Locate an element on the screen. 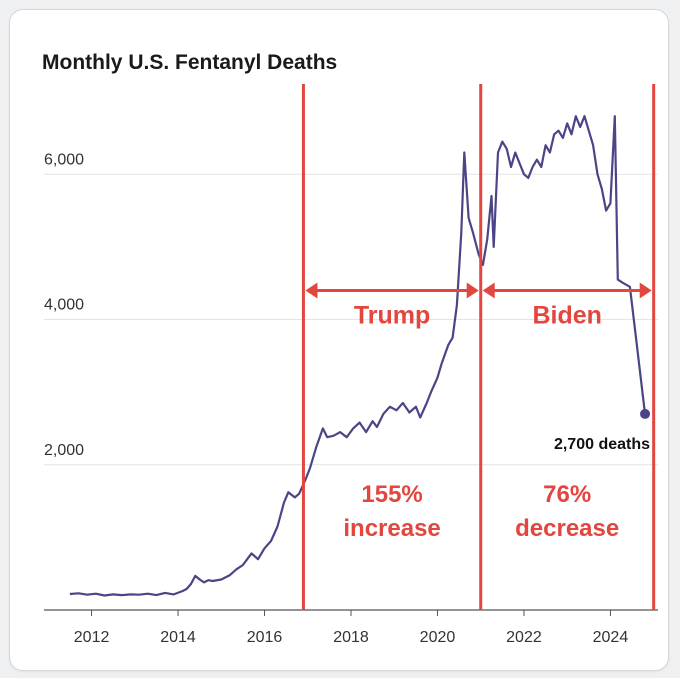 This screenshot has width=680, height=678. period-change-desc-Biden: decrease is located at coordinates (567, 528).